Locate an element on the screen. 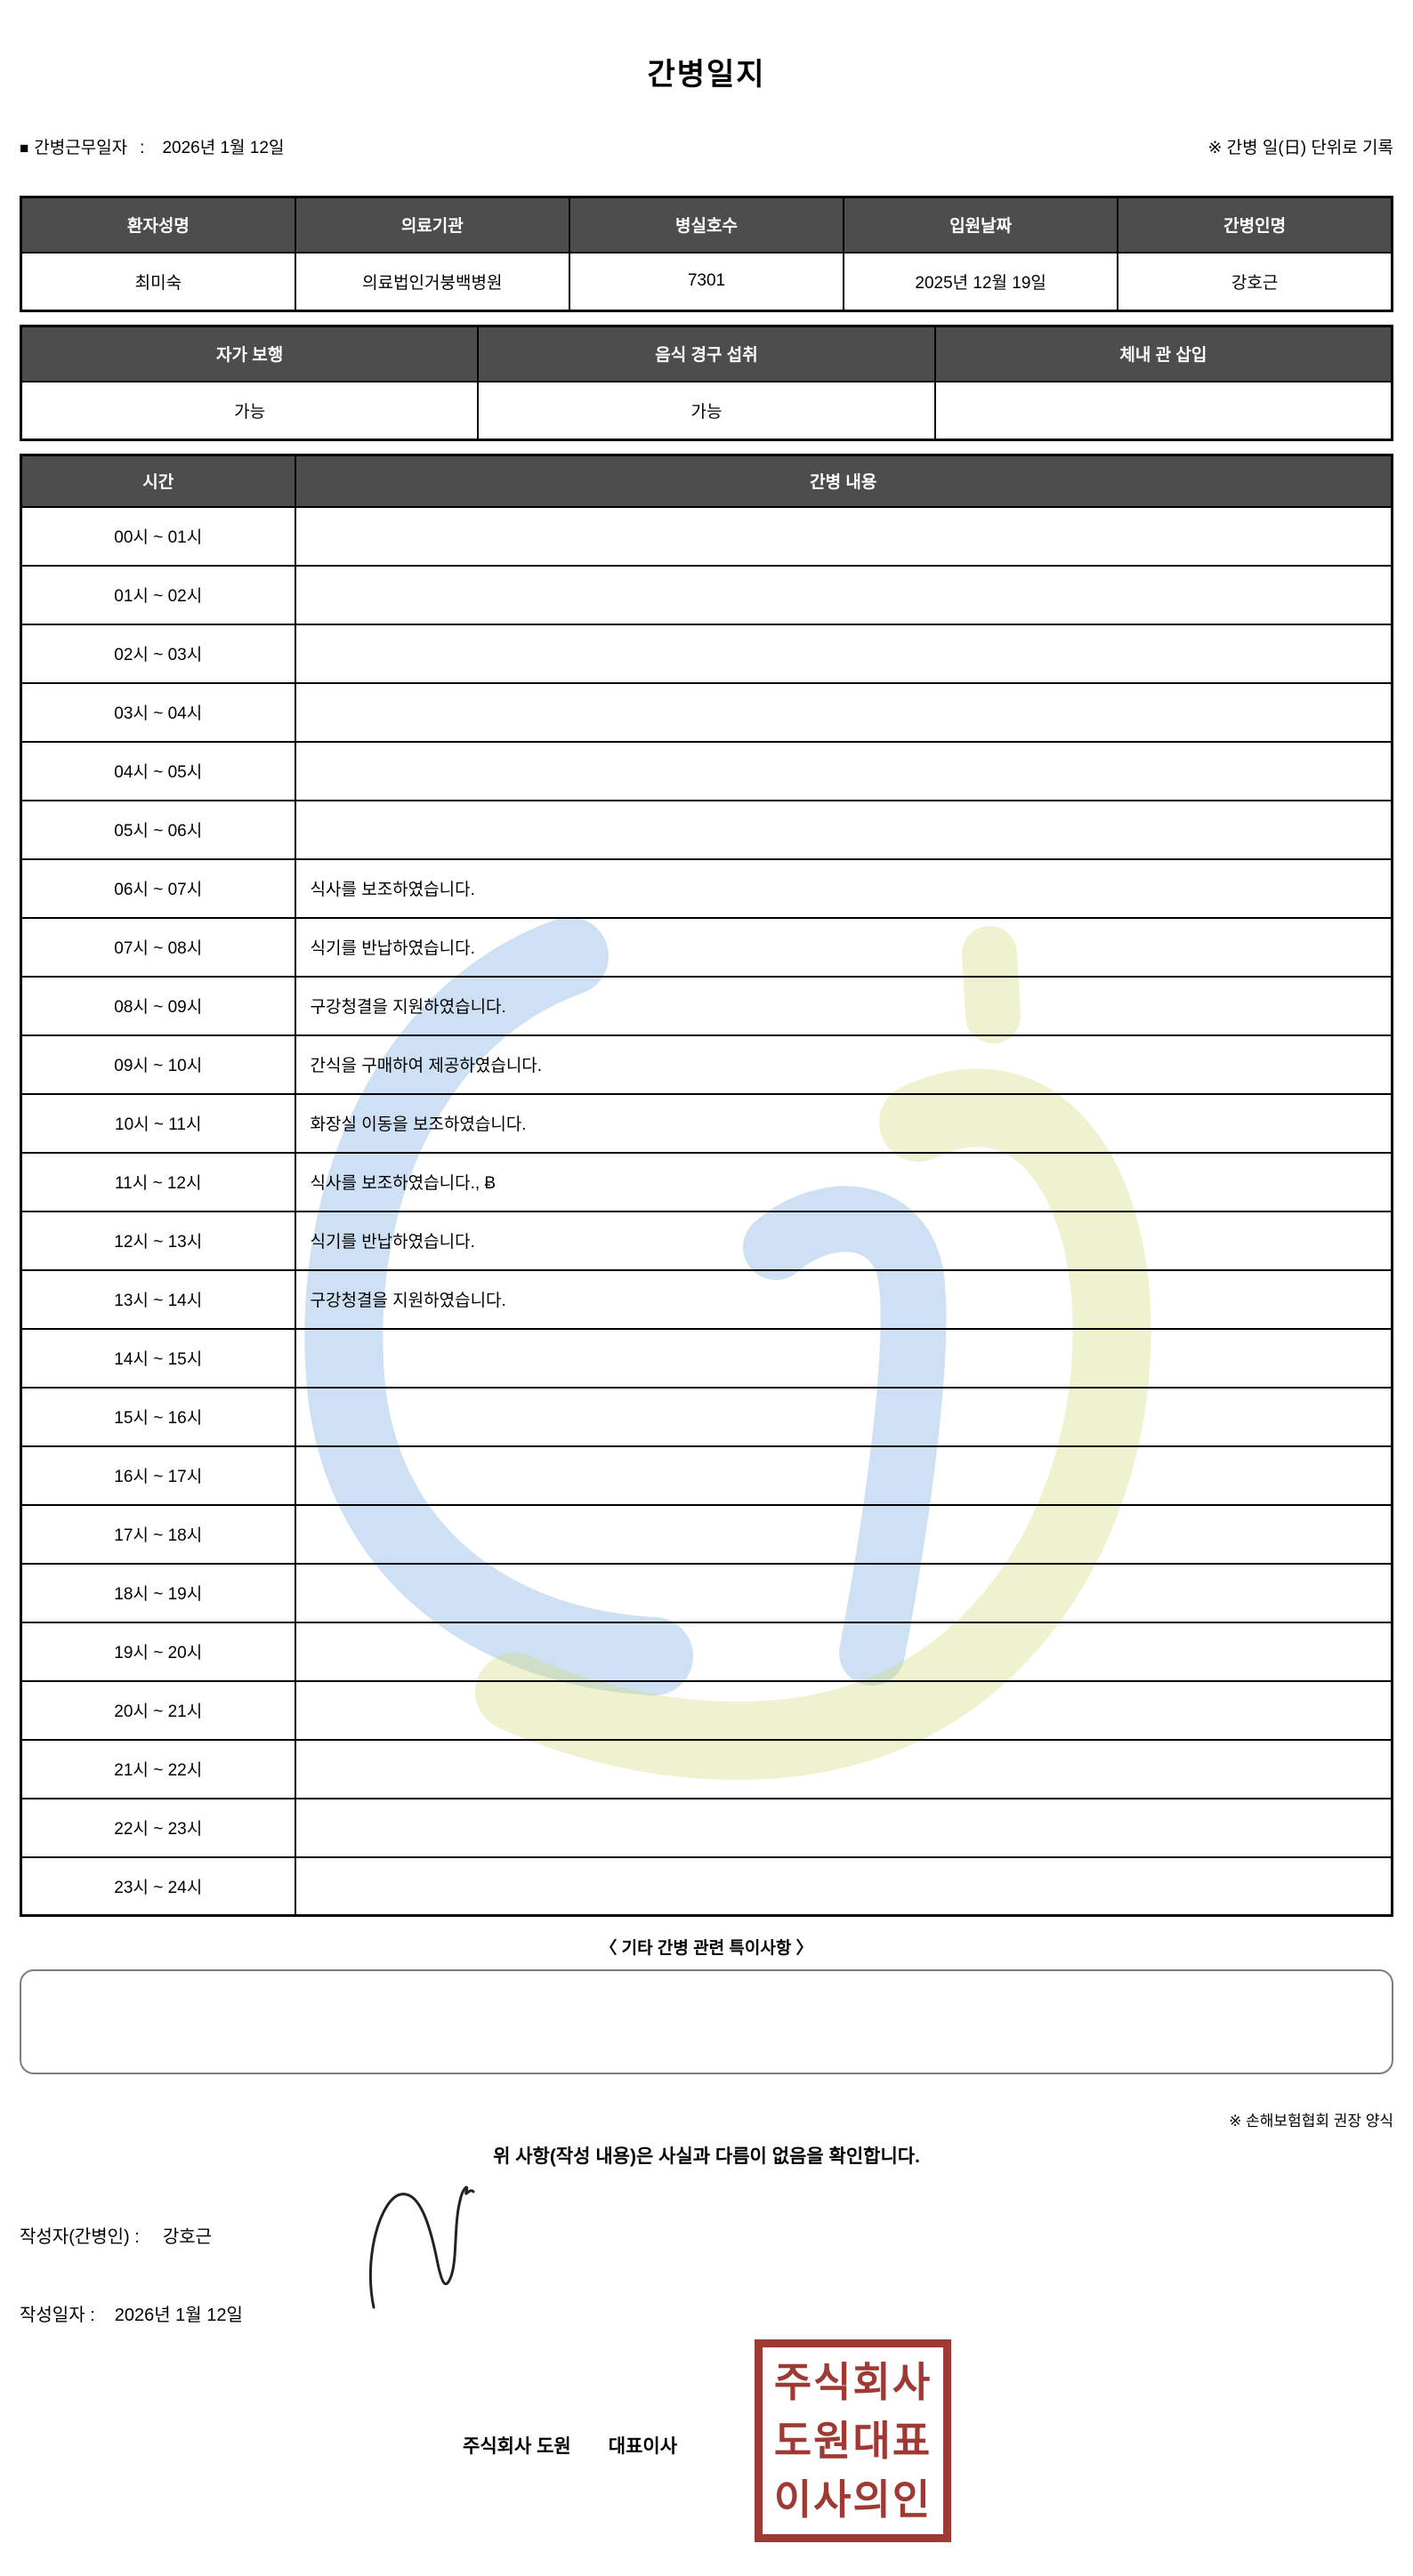  care-row: 10시 ~ 11시 화장실 이동을 보조하였습니다. is located at coordinates (706, 1123).